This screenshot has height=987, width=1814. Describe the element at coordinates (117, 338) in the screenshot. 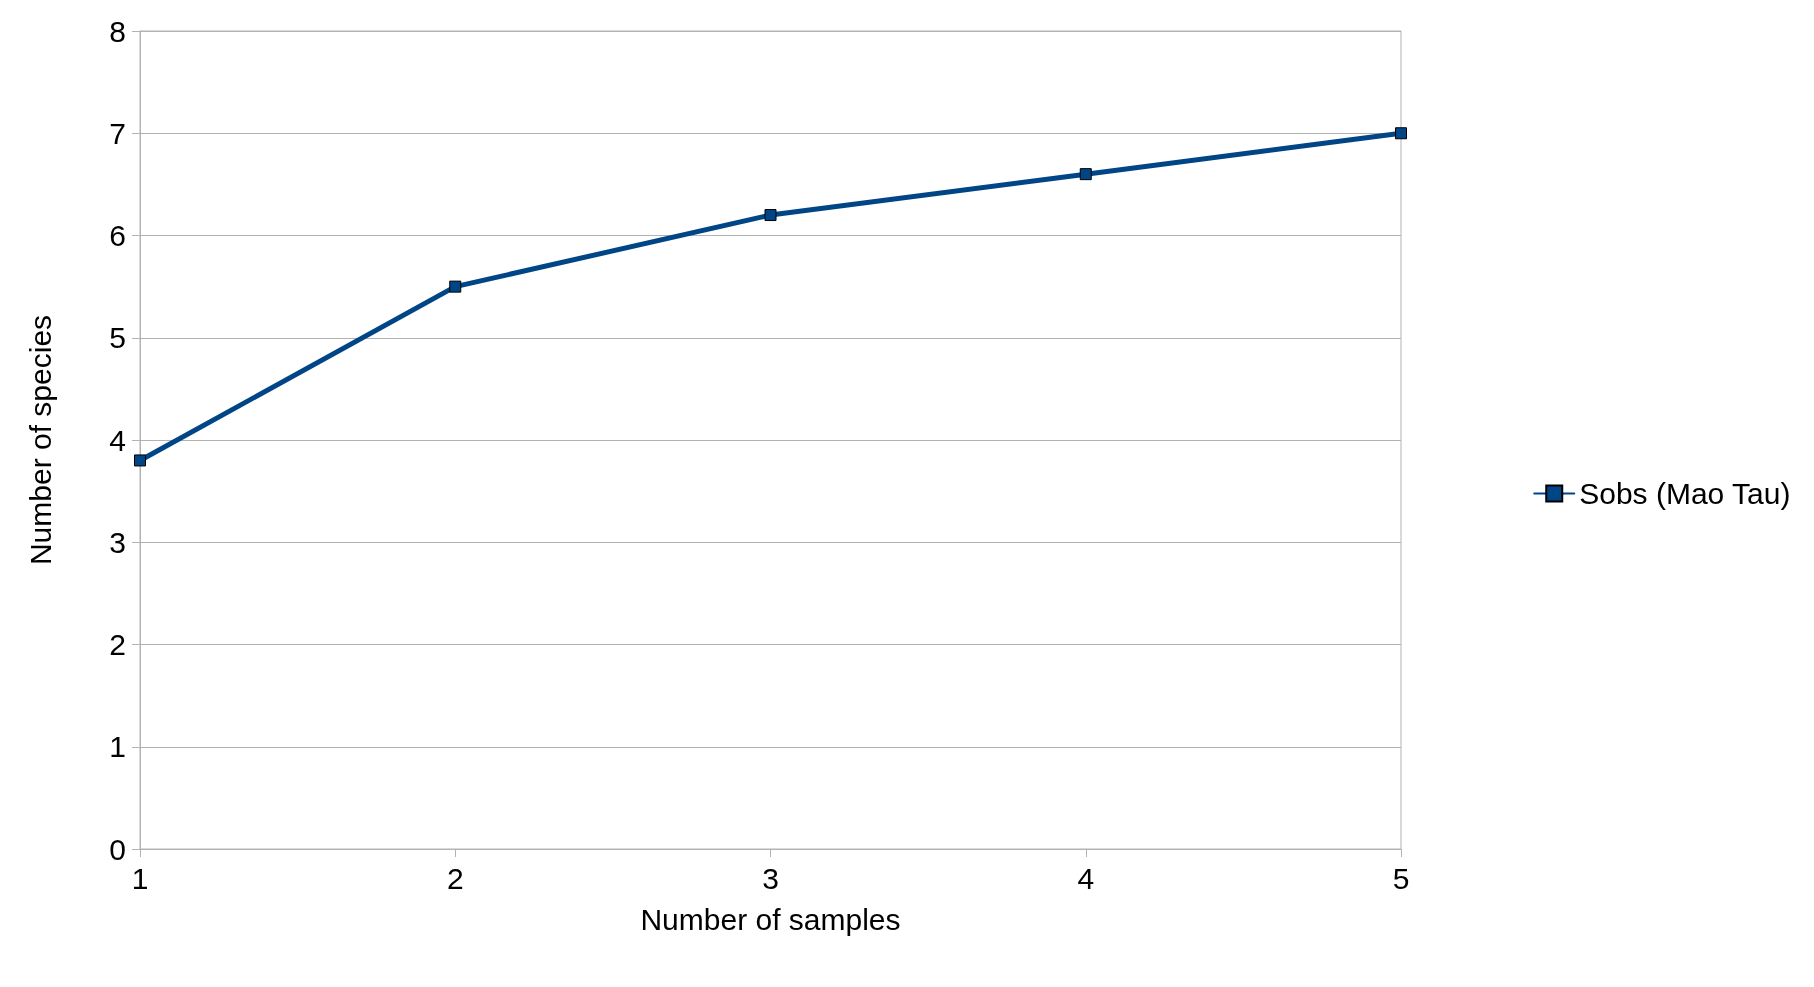

I see `y-tick-label: 5` at that location.